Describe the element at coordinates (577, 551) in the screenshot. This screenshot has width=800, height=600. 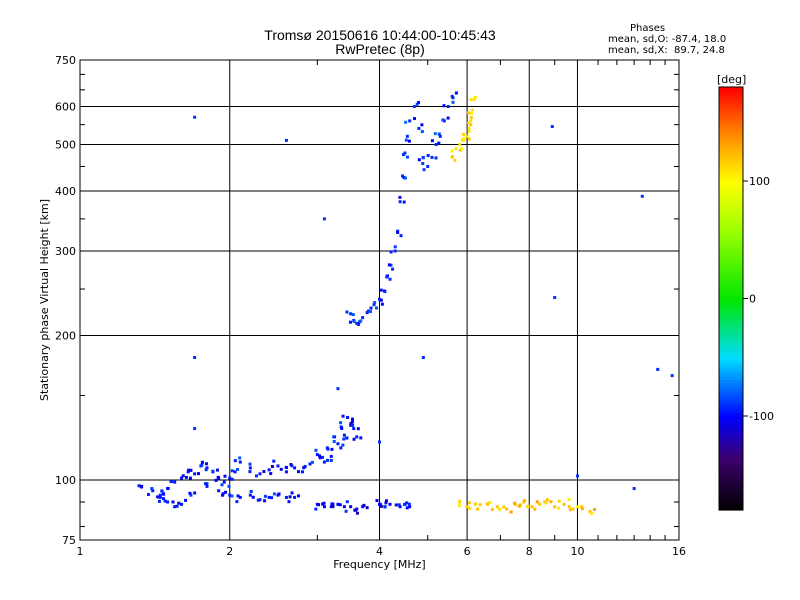
I see `x-tick-label: 10` at that location.